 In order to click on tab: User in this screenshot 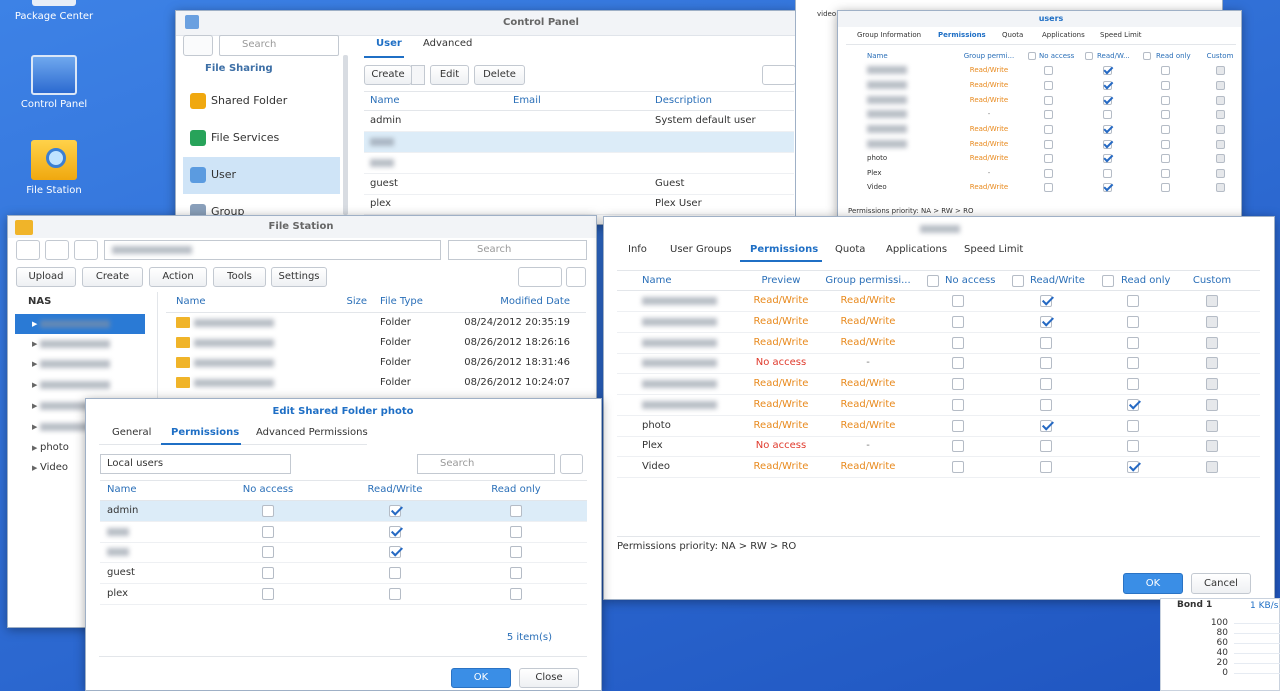, I will do `click(389, 43)`.